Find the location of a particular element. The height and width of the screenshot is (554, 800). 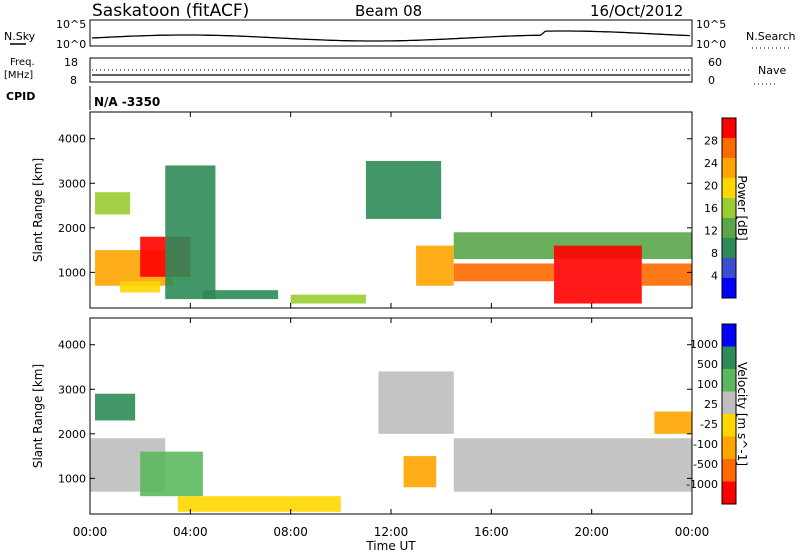

colorbar-tick-label: -25 is located at coordinates (709, 424).